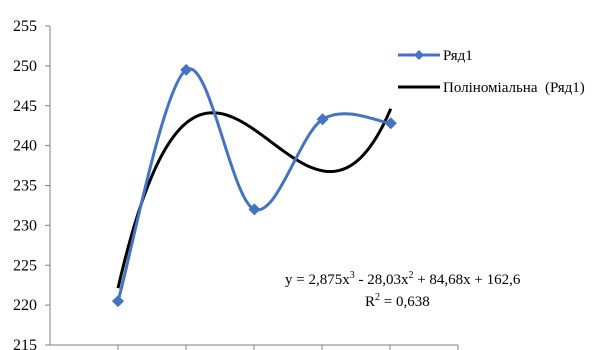 This screenshot has height=350, width=611. I want to click on x-ticks, so click(288, 347).